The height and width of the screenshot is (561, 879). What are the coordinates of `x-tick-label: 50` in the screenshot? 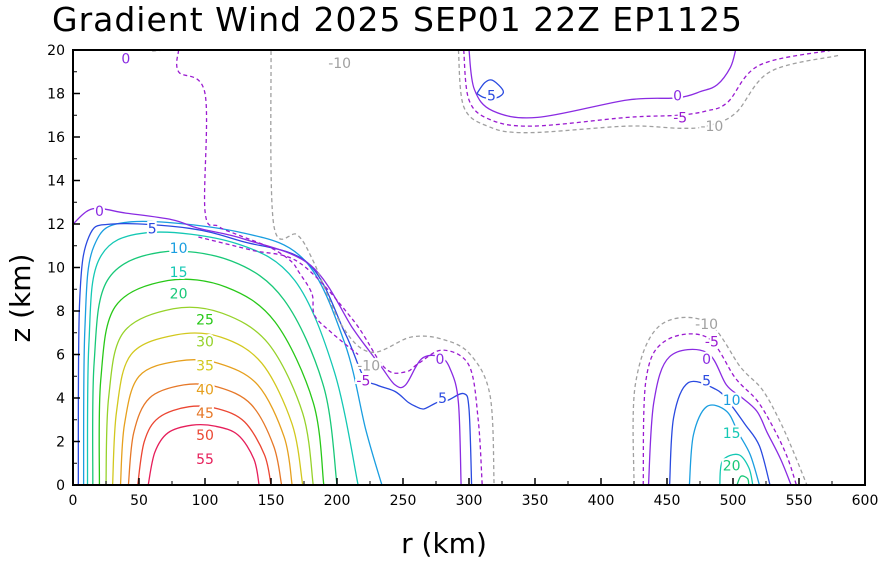 It's located at (139, 501).